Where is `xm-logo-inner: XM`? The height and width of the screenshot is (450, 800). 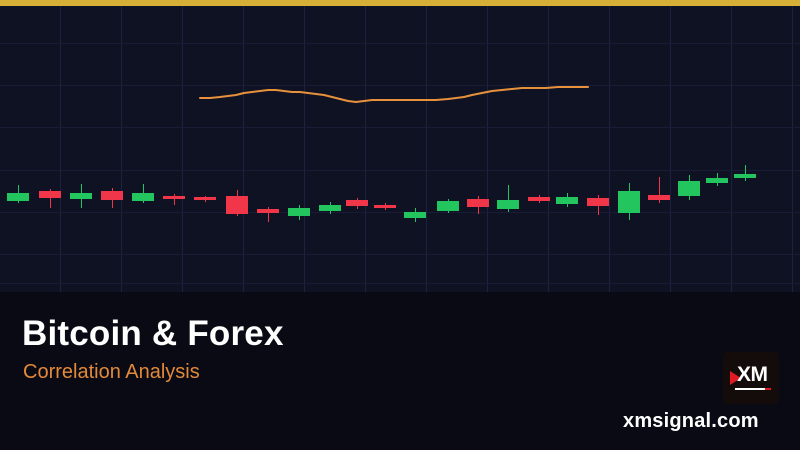
xm-logo-inner: XM is located at coordinates (751, 378).